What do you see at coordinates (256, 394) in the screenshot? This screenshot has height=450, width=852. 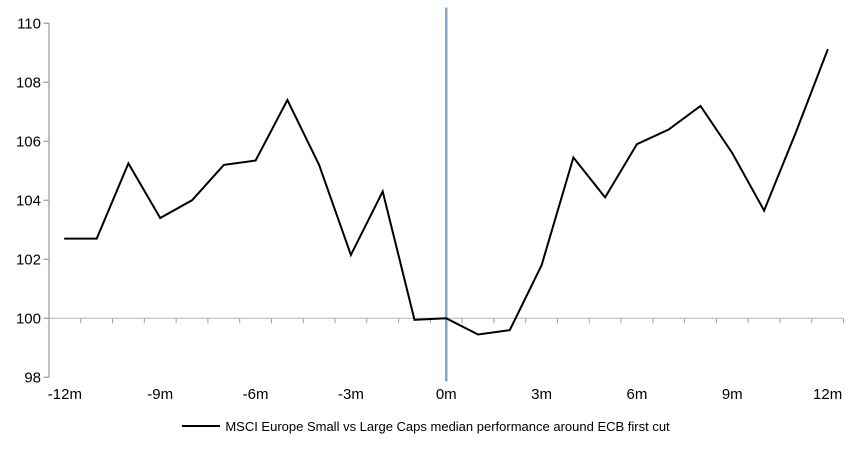 I see `x-tick-label: -6m` at bounding box center [256, 394].